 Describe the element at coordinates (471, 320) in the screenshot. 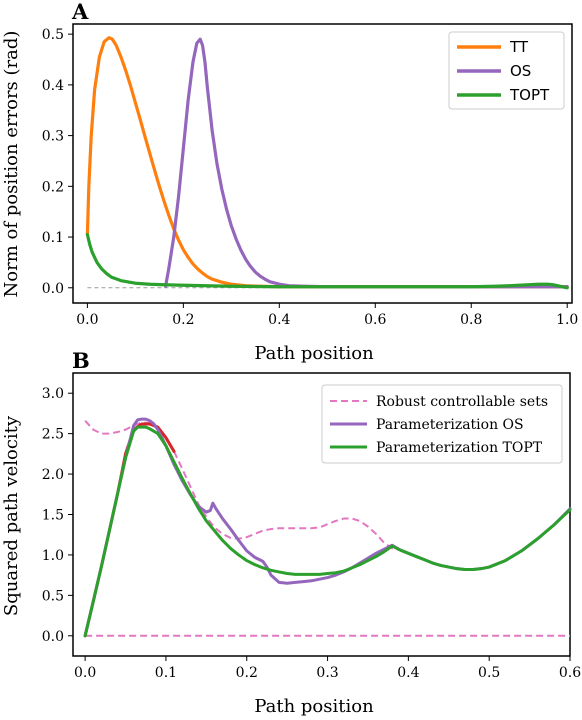

I see `x-tick-label: 0.8` at that location.